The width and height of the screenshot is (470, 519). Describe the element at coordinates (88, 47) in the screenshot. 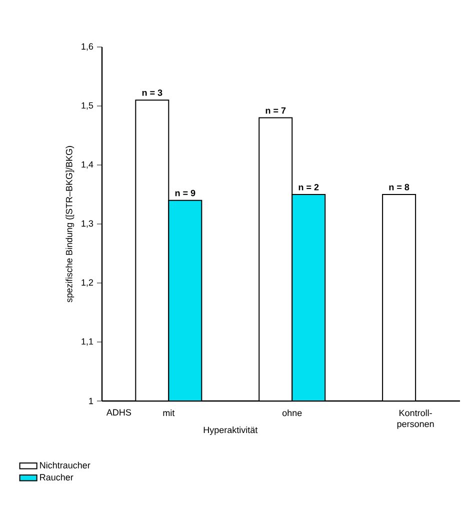

I see `y-tick-label: 1,6` at that location.